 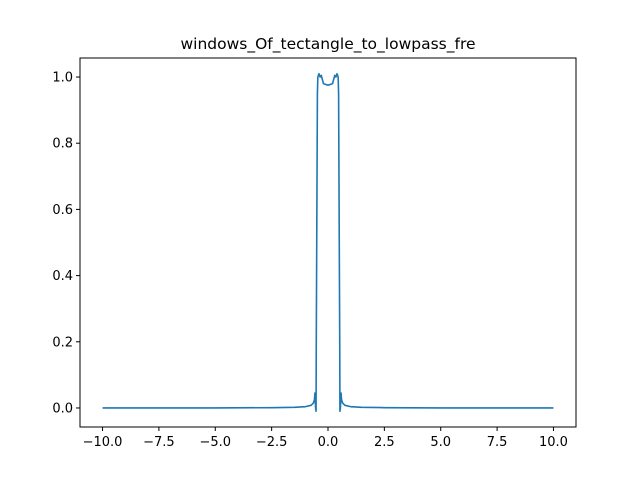 I want to click on x-tick-label: 5.0, so click(x=440, y=442).